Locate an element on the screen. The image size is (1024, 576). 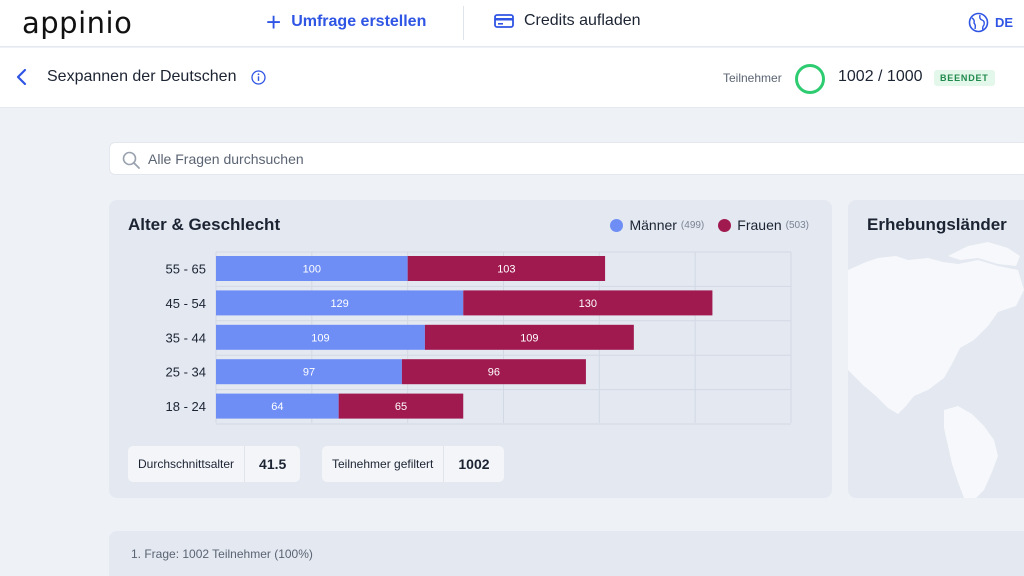
filtered-participants-stat: Teilnehmer gefiltert 1002 is located at coordinates (413, 464).